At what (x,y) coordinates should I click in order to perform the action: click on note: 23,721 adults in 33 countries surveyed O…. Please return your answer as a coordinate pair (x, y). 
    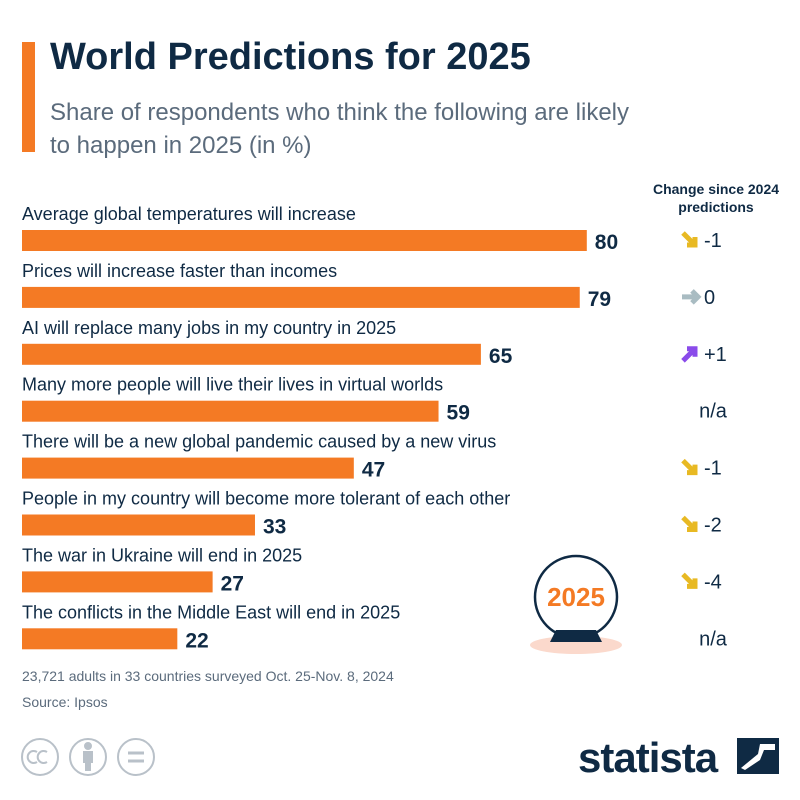
    Looking at the image, I should click on (208, 676).